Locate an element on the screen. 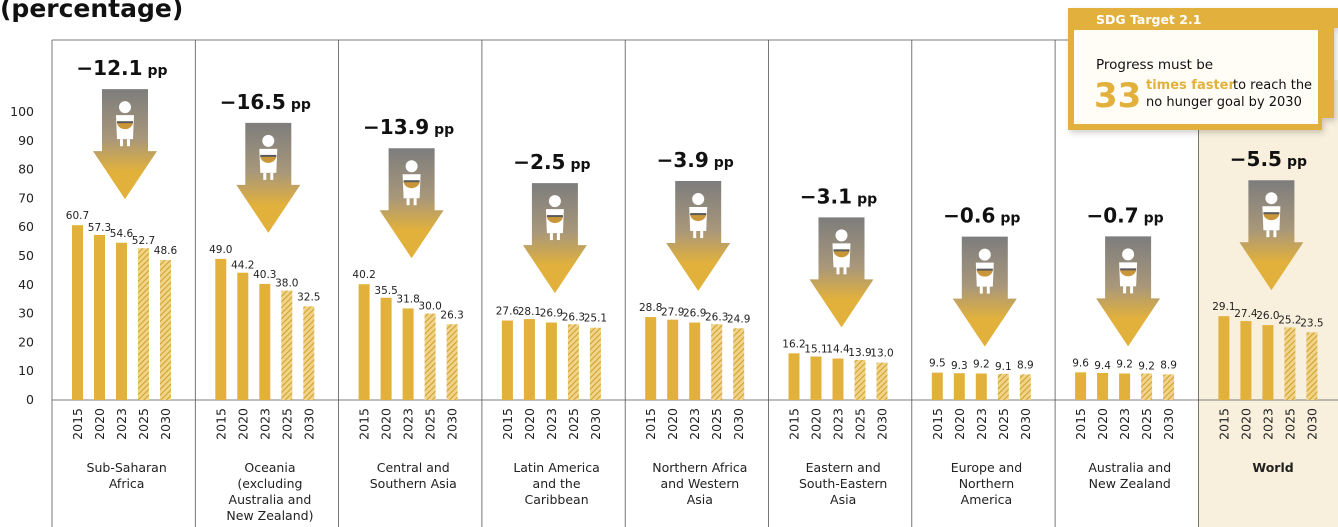 The image size is (1338, 527). bar-value-label: 13.0 is located at coordinates (881, 354).